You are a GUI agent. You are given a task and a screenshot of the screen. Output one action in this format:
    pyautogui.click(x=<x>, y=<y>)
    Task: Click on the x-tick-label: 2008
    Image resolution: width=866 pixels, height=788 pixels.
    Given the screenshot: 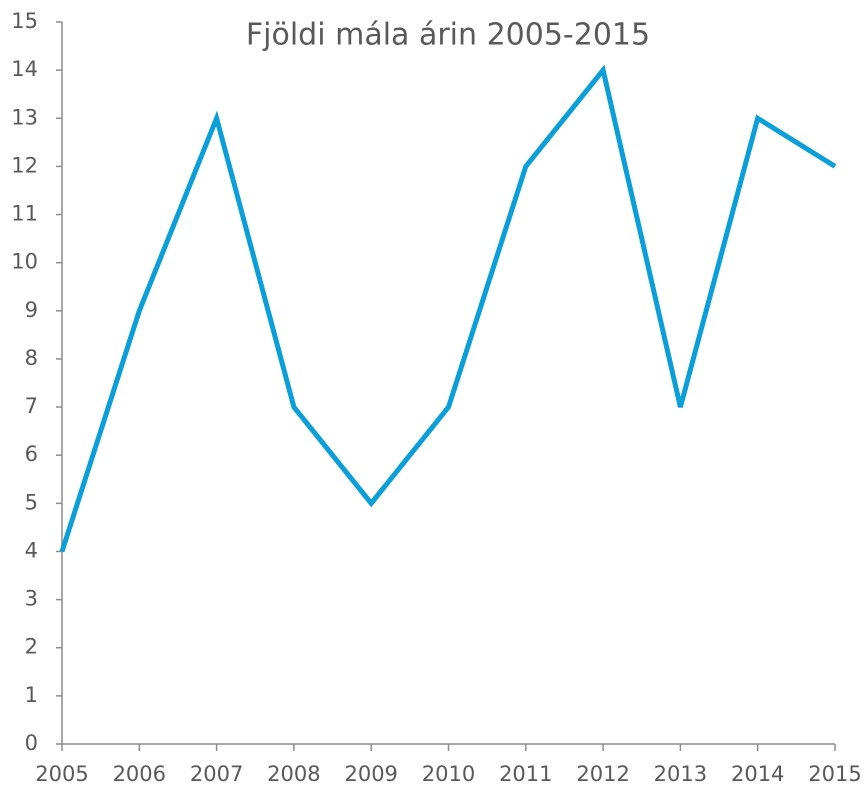 What is the action you would take?
    pyautogui.click(x=293, y=774)
    